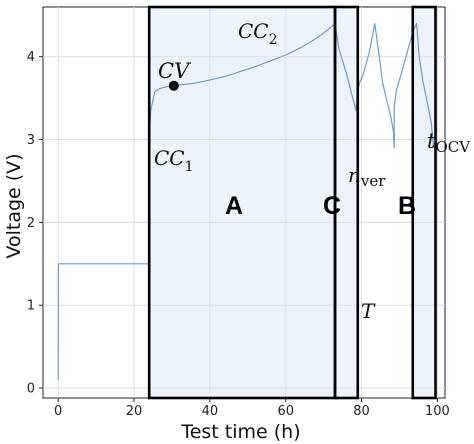 This screenshot has width=474, height=444. What do you see at coordinates (373, 181) in the screenshot?
I see `annotation-nver-sub: ver` at bounding box center [373, 181].